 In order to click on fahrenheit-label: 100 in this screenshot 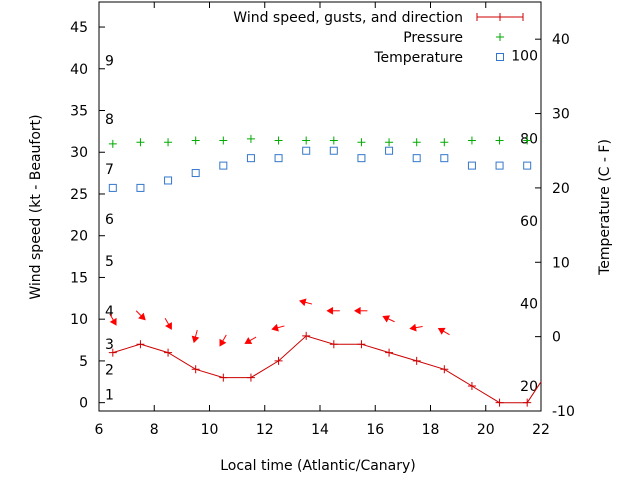, I will do `click(524, 57)`.